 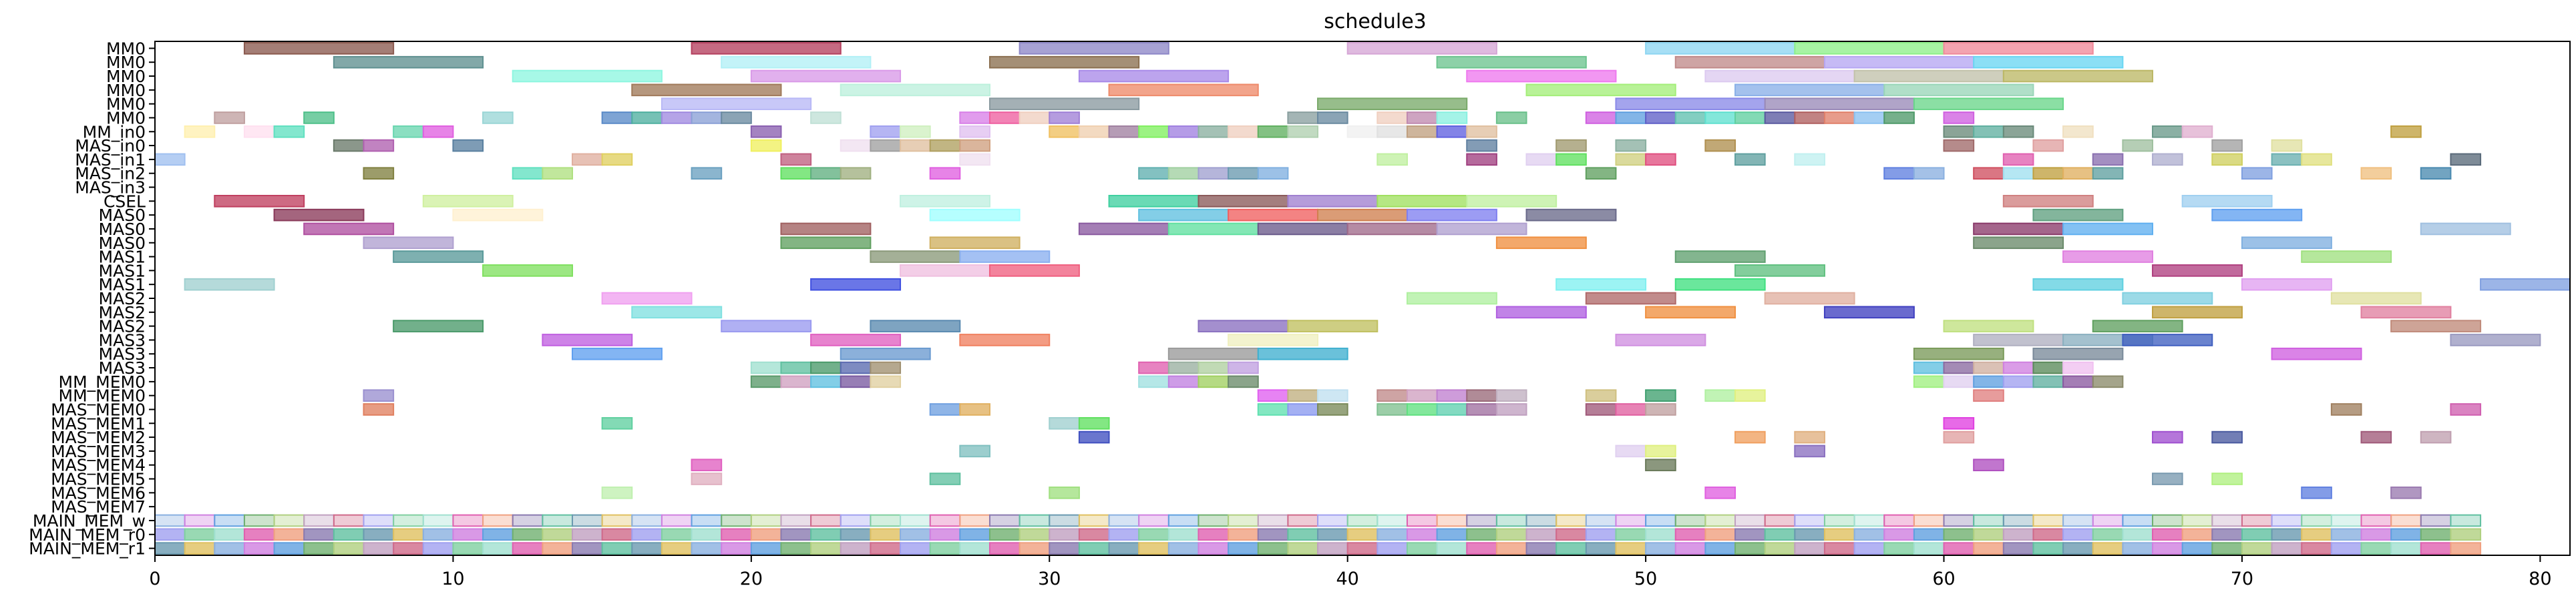 What do you see at coordinates (1375, 21) in the screenshot?
I see `chart-title: schedule3` at bounding box center [1375, 21].